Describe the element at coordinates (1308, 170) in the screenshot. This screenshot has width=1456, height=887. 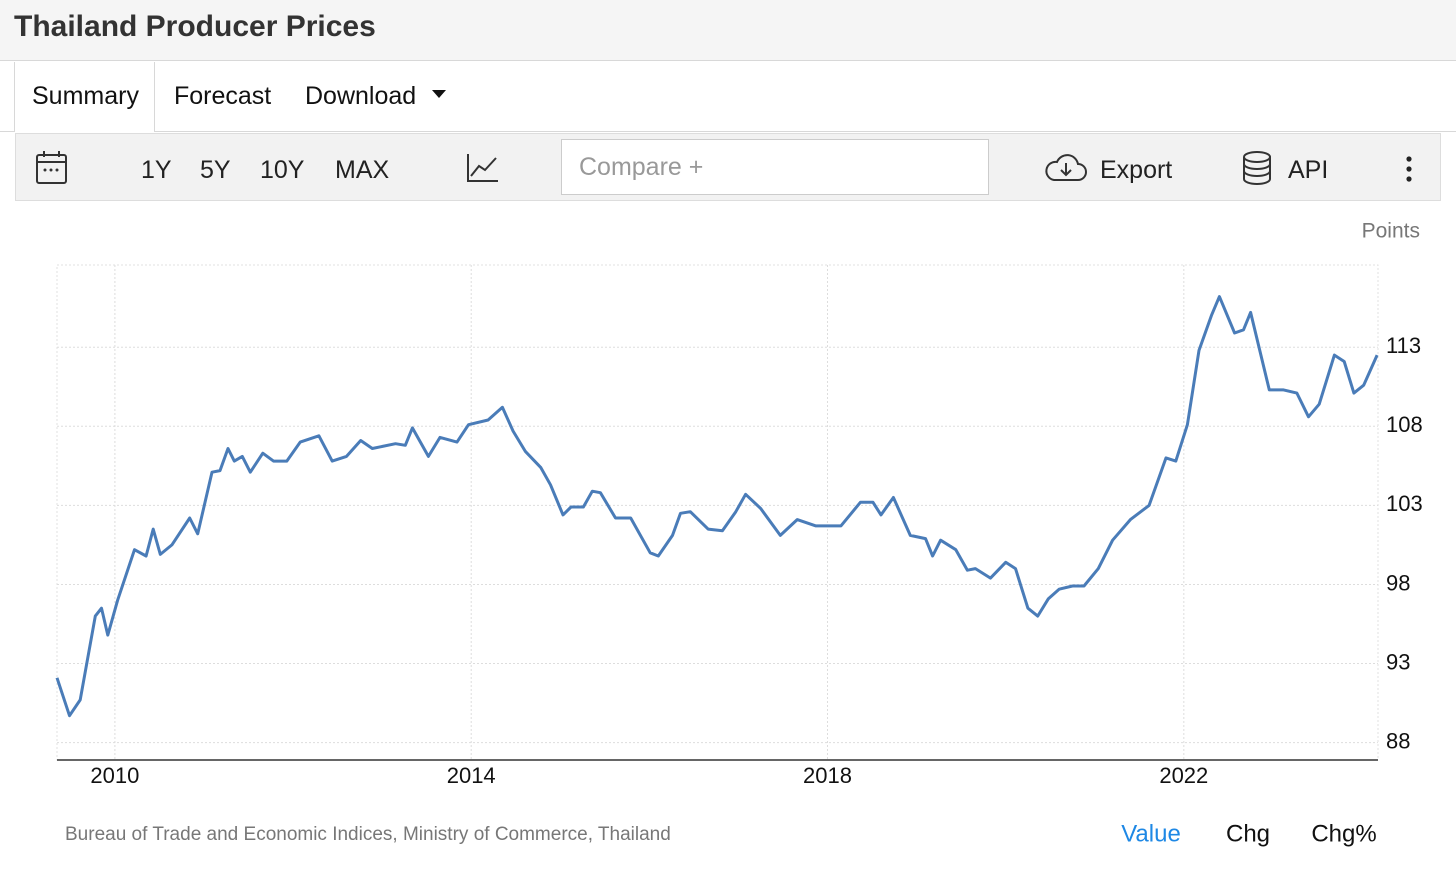
I see `api-button: API` at that location.